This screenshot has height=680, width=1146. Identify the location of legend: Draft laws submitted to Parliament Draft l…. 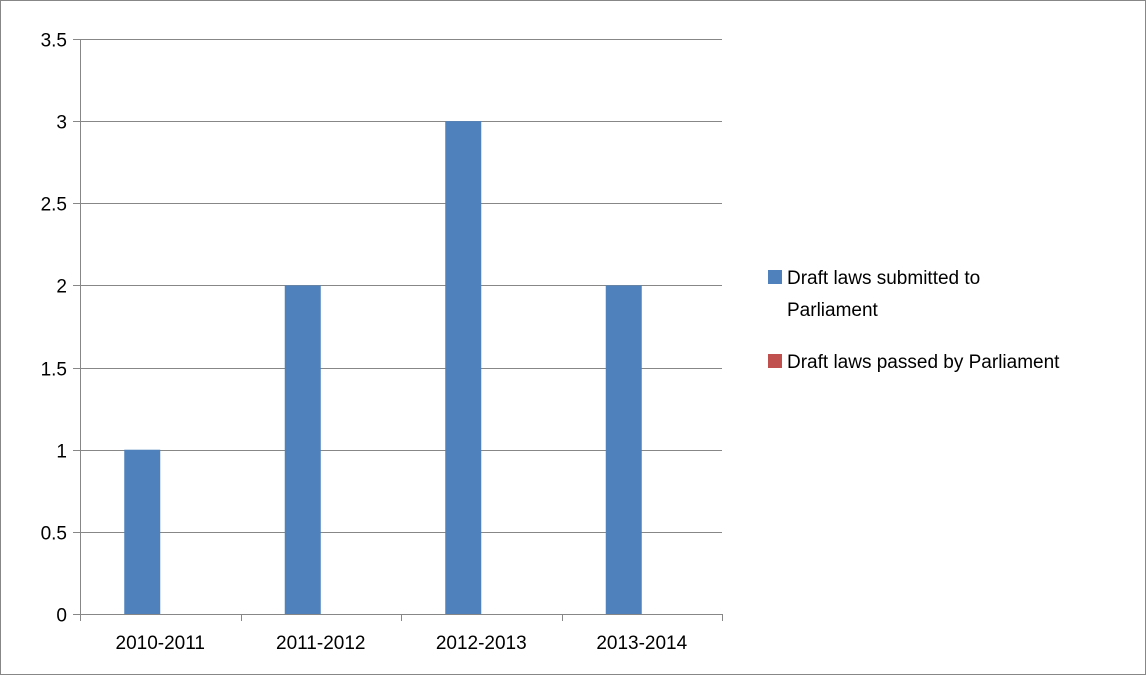
(914, 320).